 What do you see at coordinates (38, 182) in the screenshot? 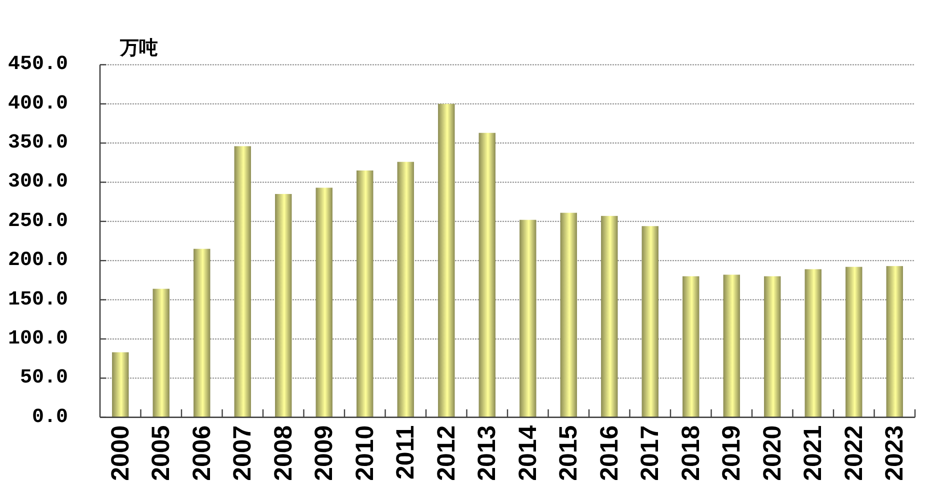
I see `y-tick-label: 300.0` at bounding box center [38, 182].